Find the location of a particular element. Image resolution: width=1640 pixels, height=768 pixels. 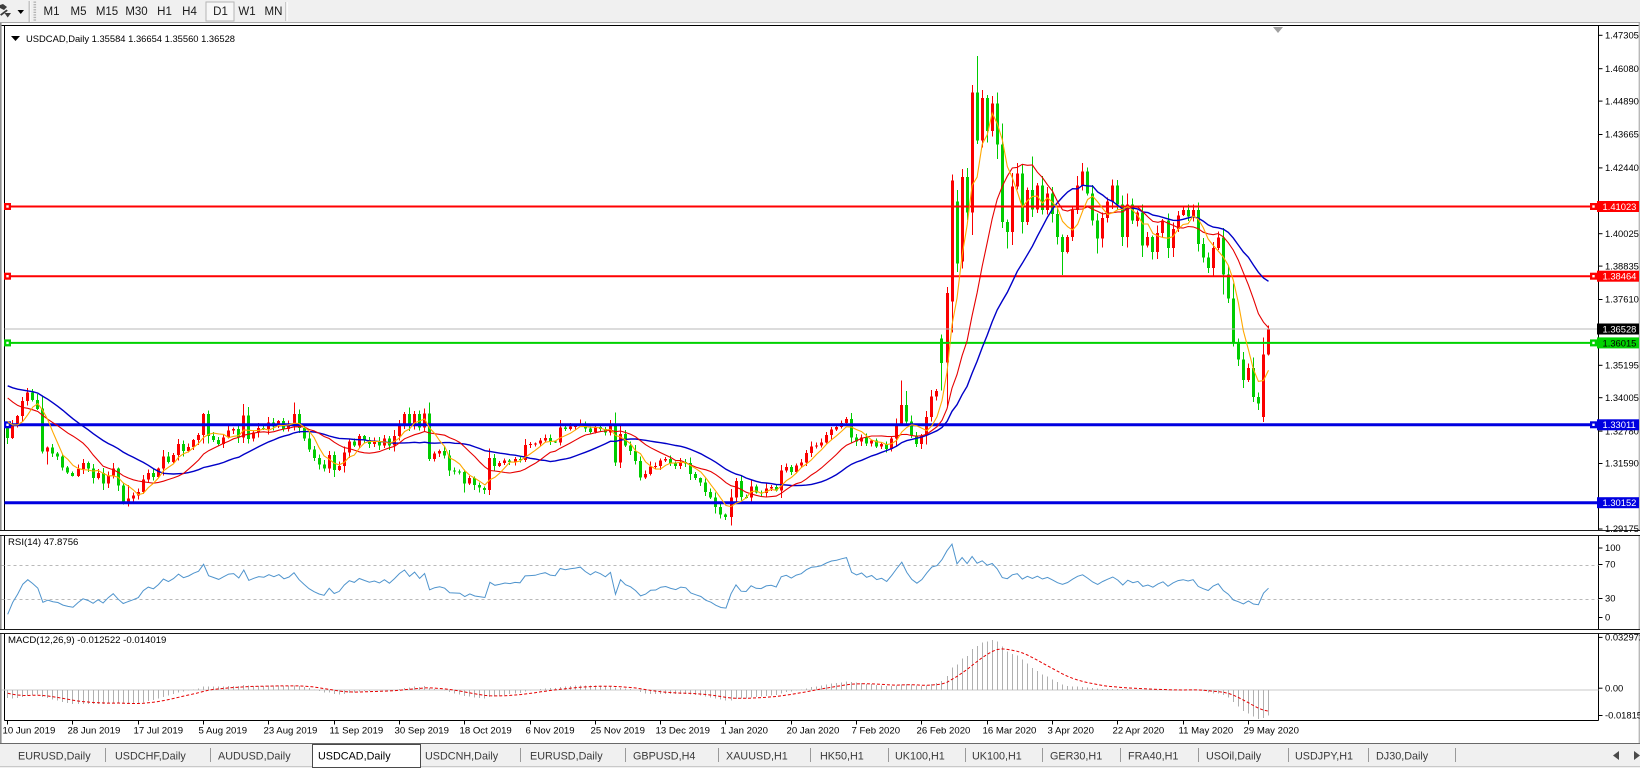

svg-text: 1.38835 is located at coordinates (1622, 265).